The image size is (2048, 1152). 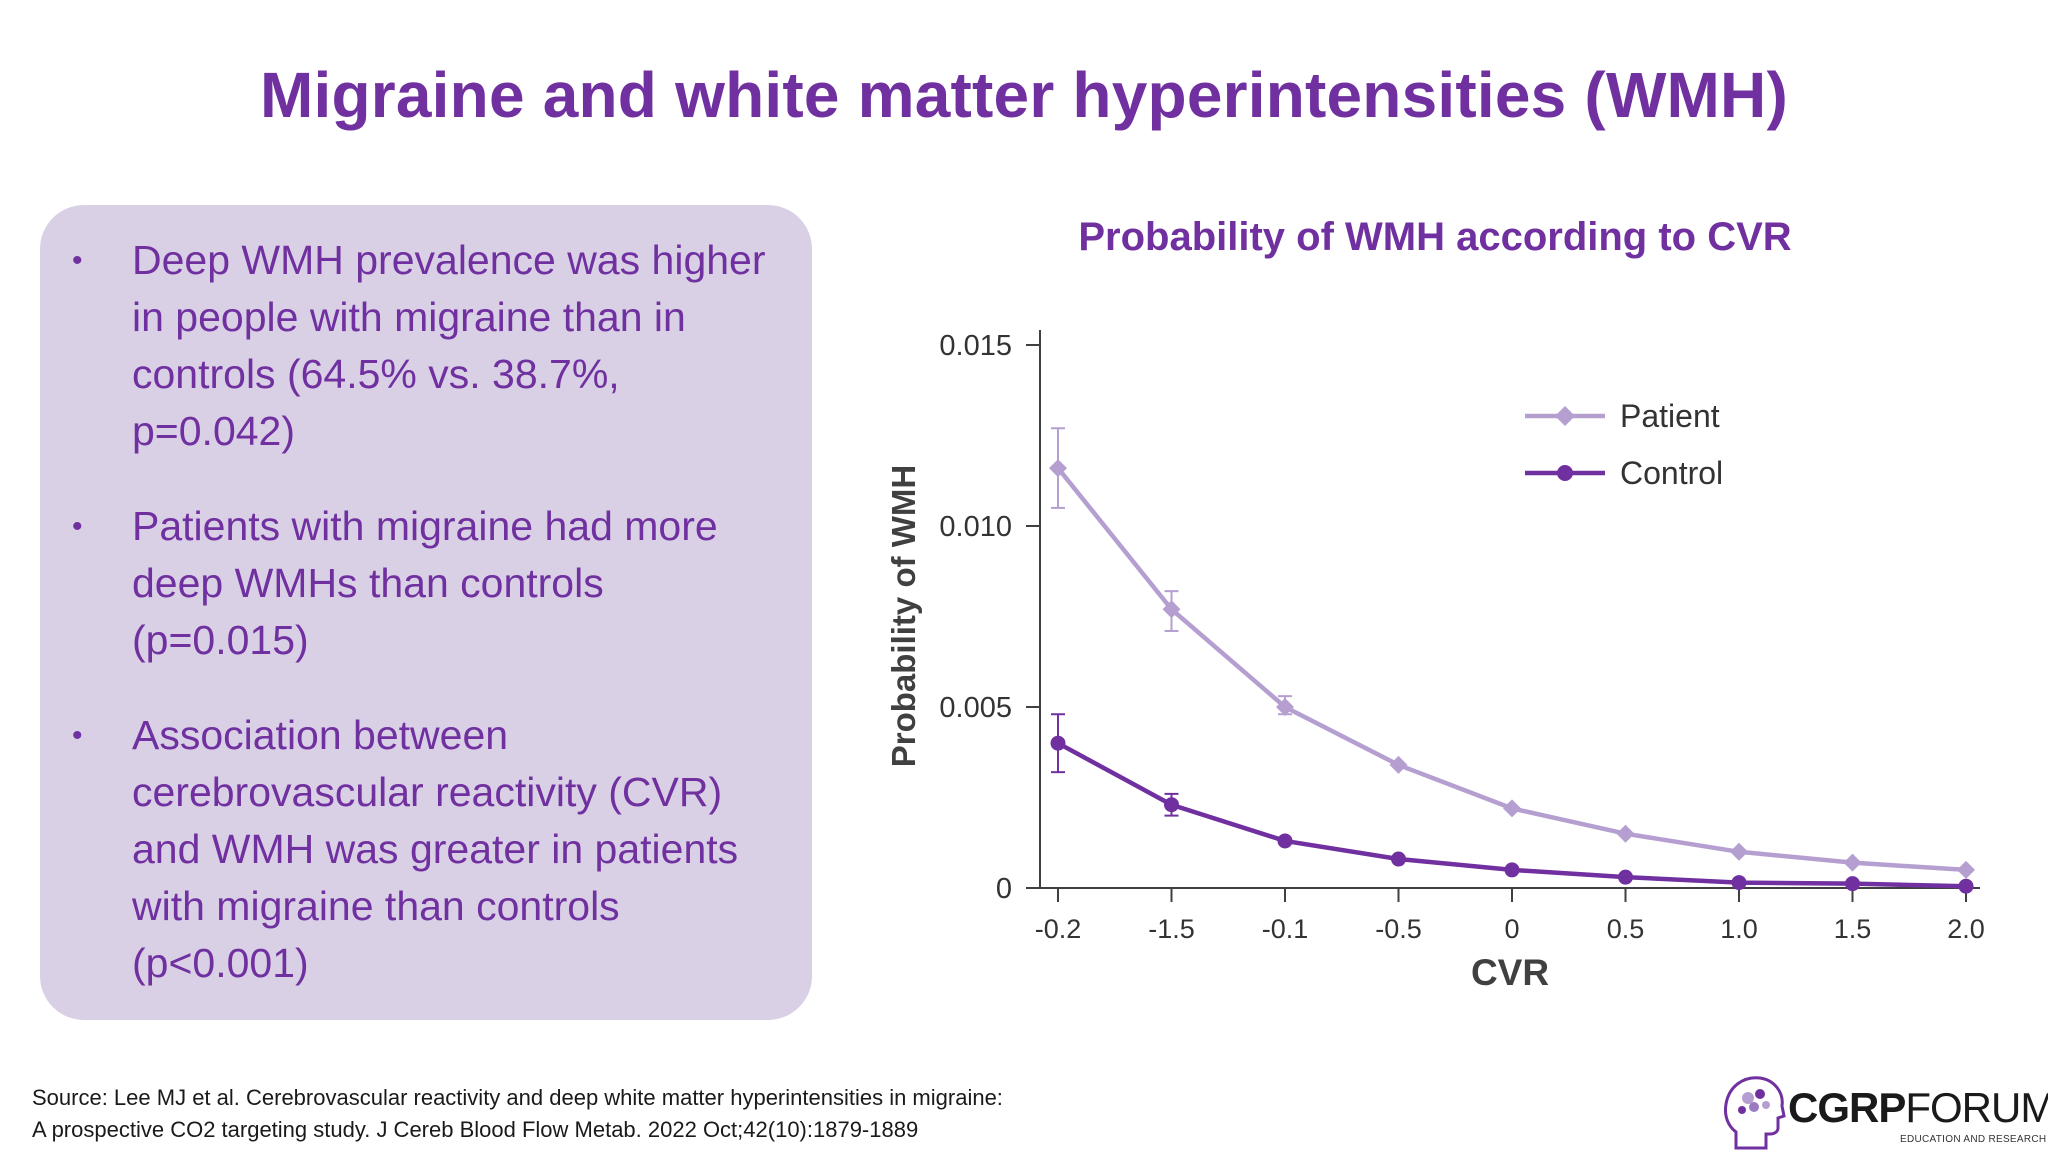 What do you see at coordinates (1739, 929) in the screenshot?
I see `x-tick-label: 1.0` at bounding box center [1739, 929].